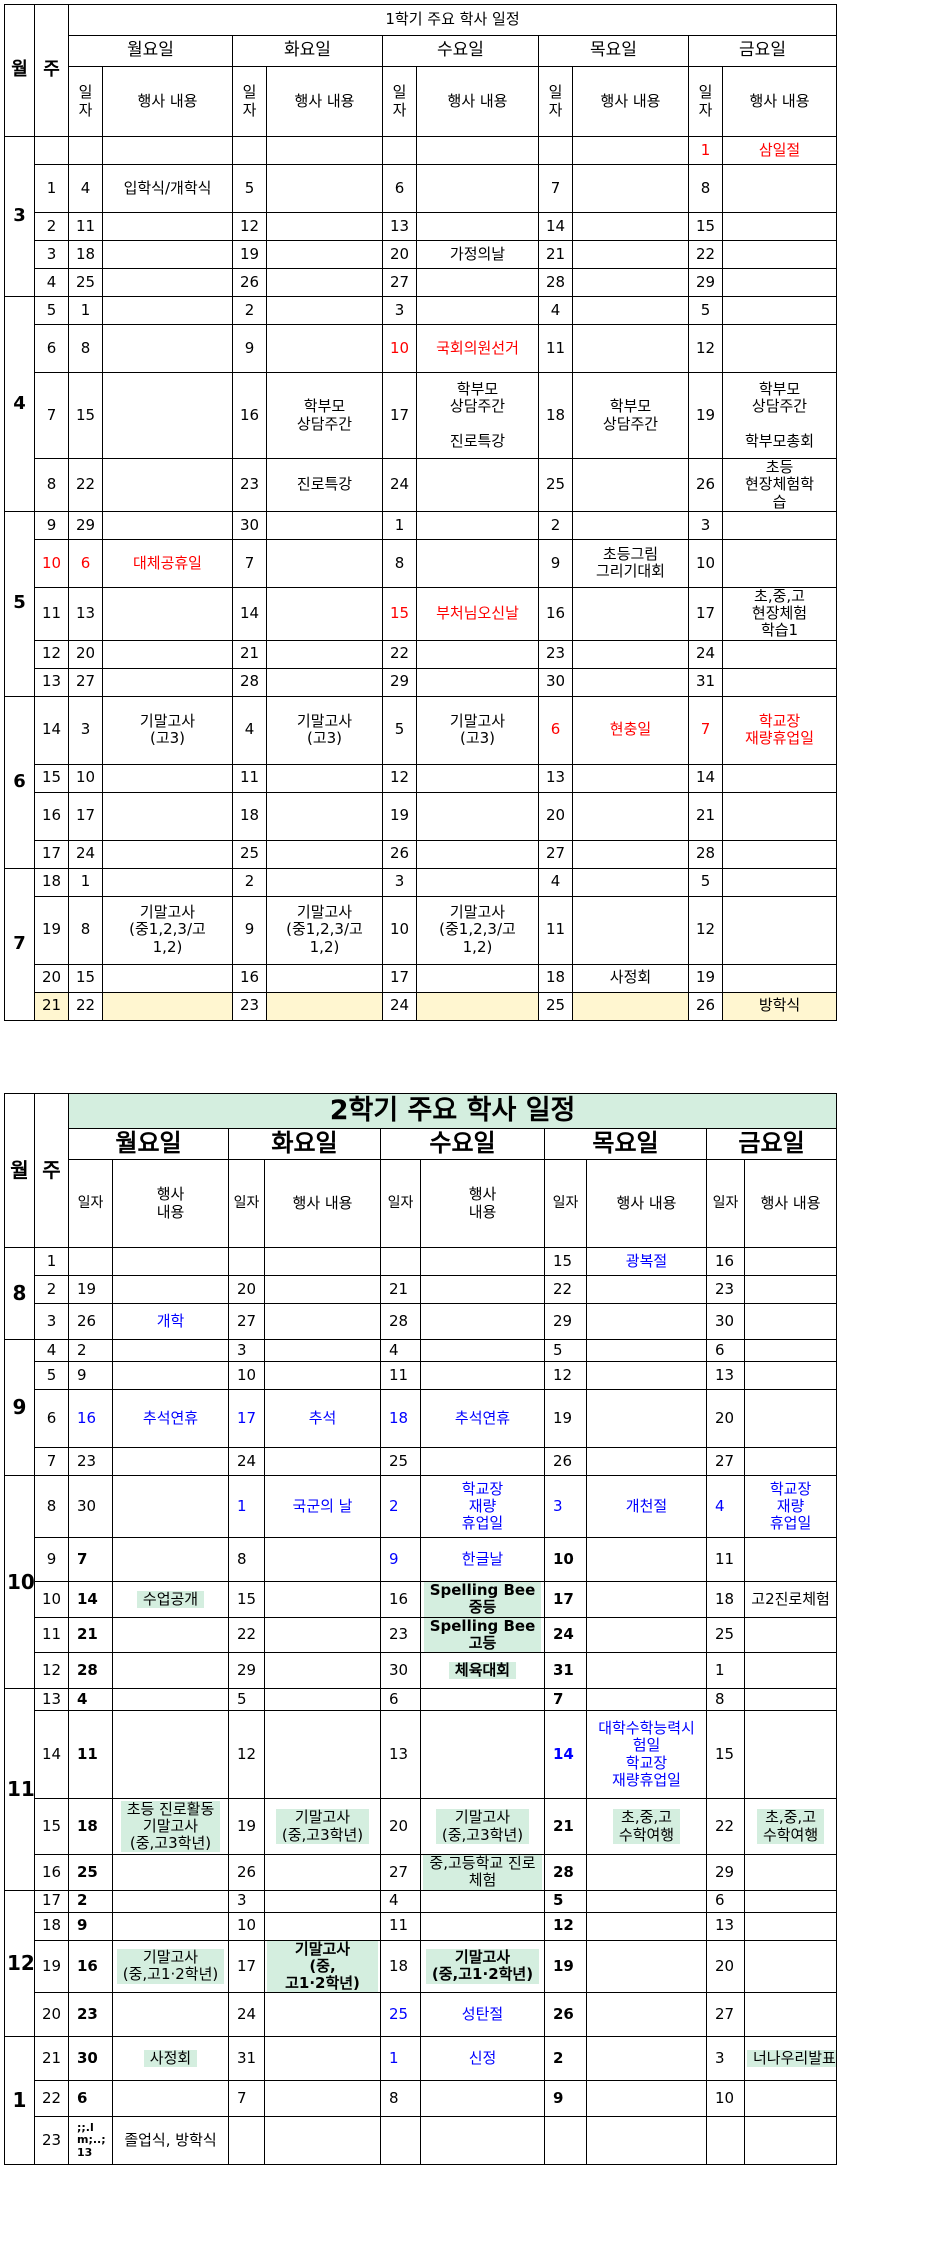 Image resolution: width=931 pixels, height=2260 pixels. Describe the element at coordinates (51, 310) in the screenshot. I see `week-number: 5` at that location.